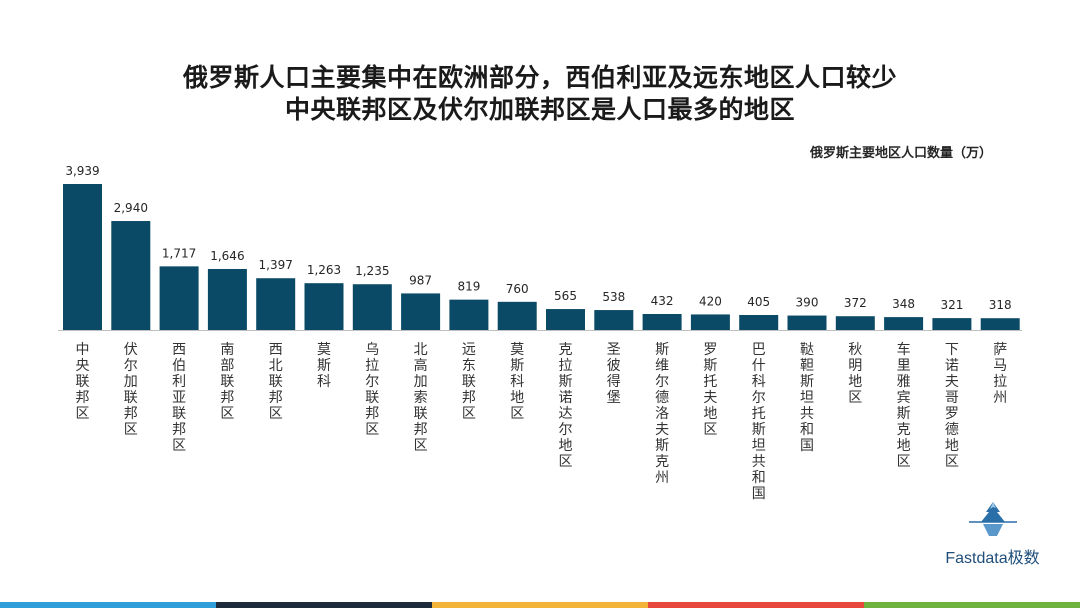 The width and height of the screenshot is (1080, 608). I want to click on data-label: 565, so click(565, 296).